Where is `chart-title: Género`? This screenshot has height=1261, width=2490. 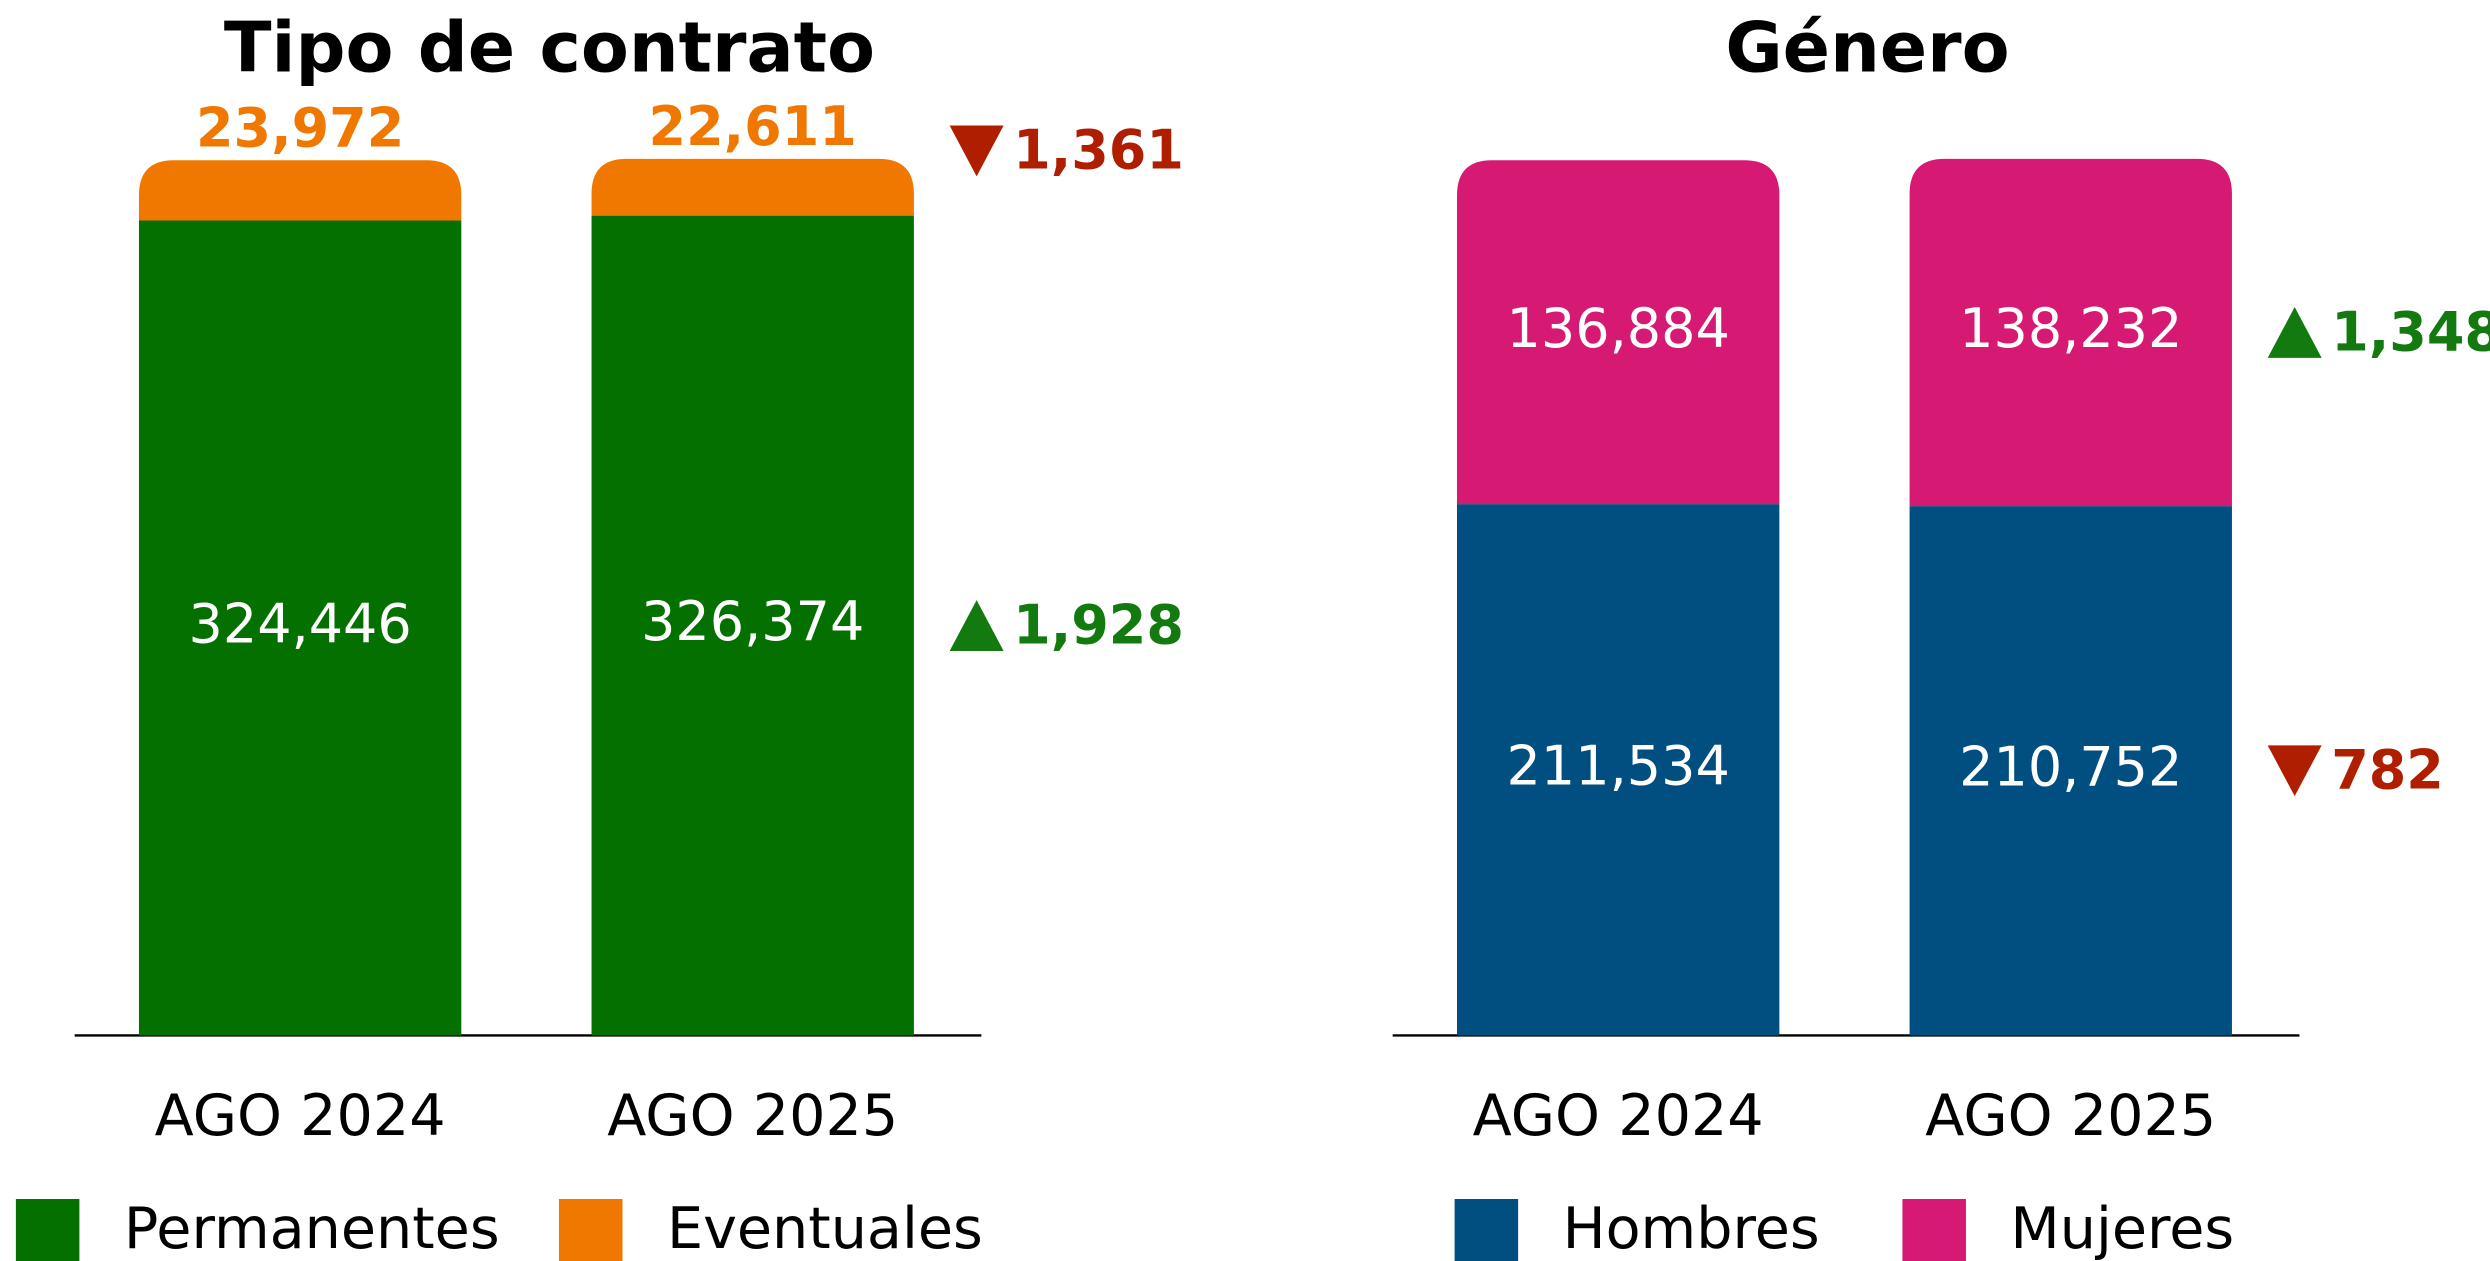 chart-title: Género is located at coordinates (1867, 47).